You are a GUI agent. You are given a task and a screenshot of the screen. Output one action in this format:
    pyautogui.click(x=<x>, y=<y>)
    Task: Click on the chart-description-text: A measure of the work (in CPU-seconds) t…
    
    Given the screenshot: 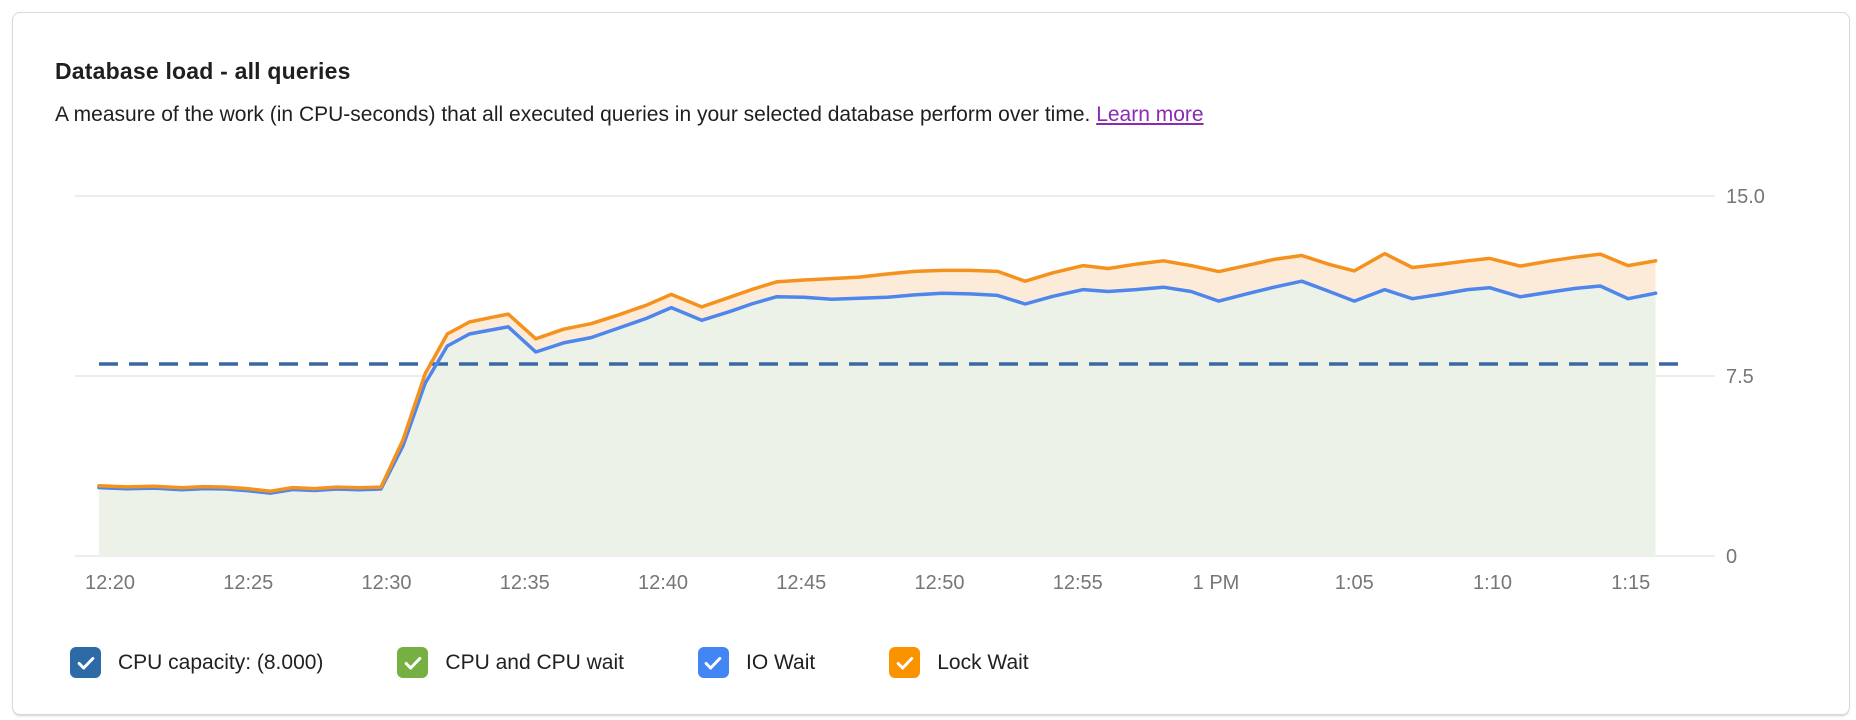 What is the action you would take?
    pyautogui.click(x=573, y=114)
    